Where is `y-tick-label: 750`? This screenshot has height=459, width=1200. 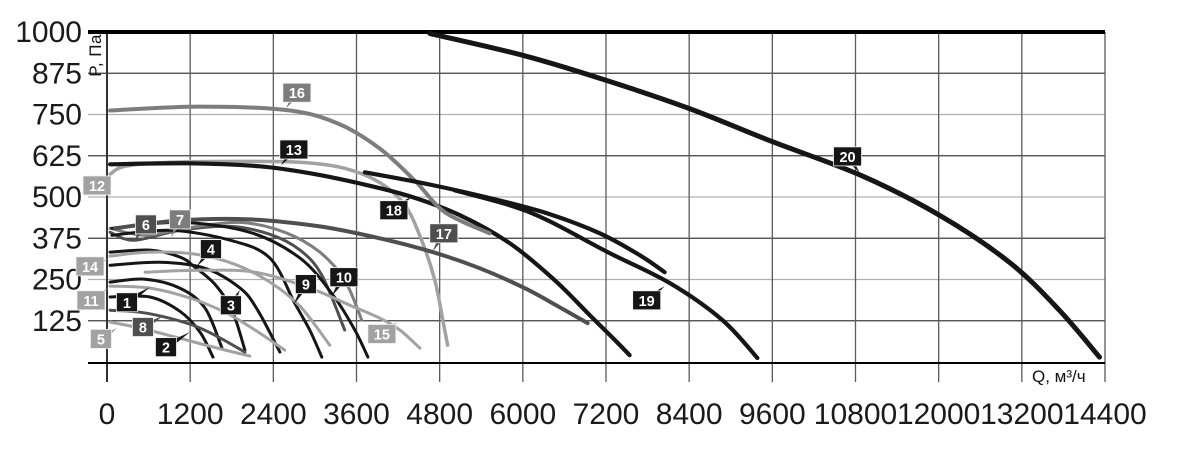 y-tick-label: 750 is located at coordinates (57, 115).